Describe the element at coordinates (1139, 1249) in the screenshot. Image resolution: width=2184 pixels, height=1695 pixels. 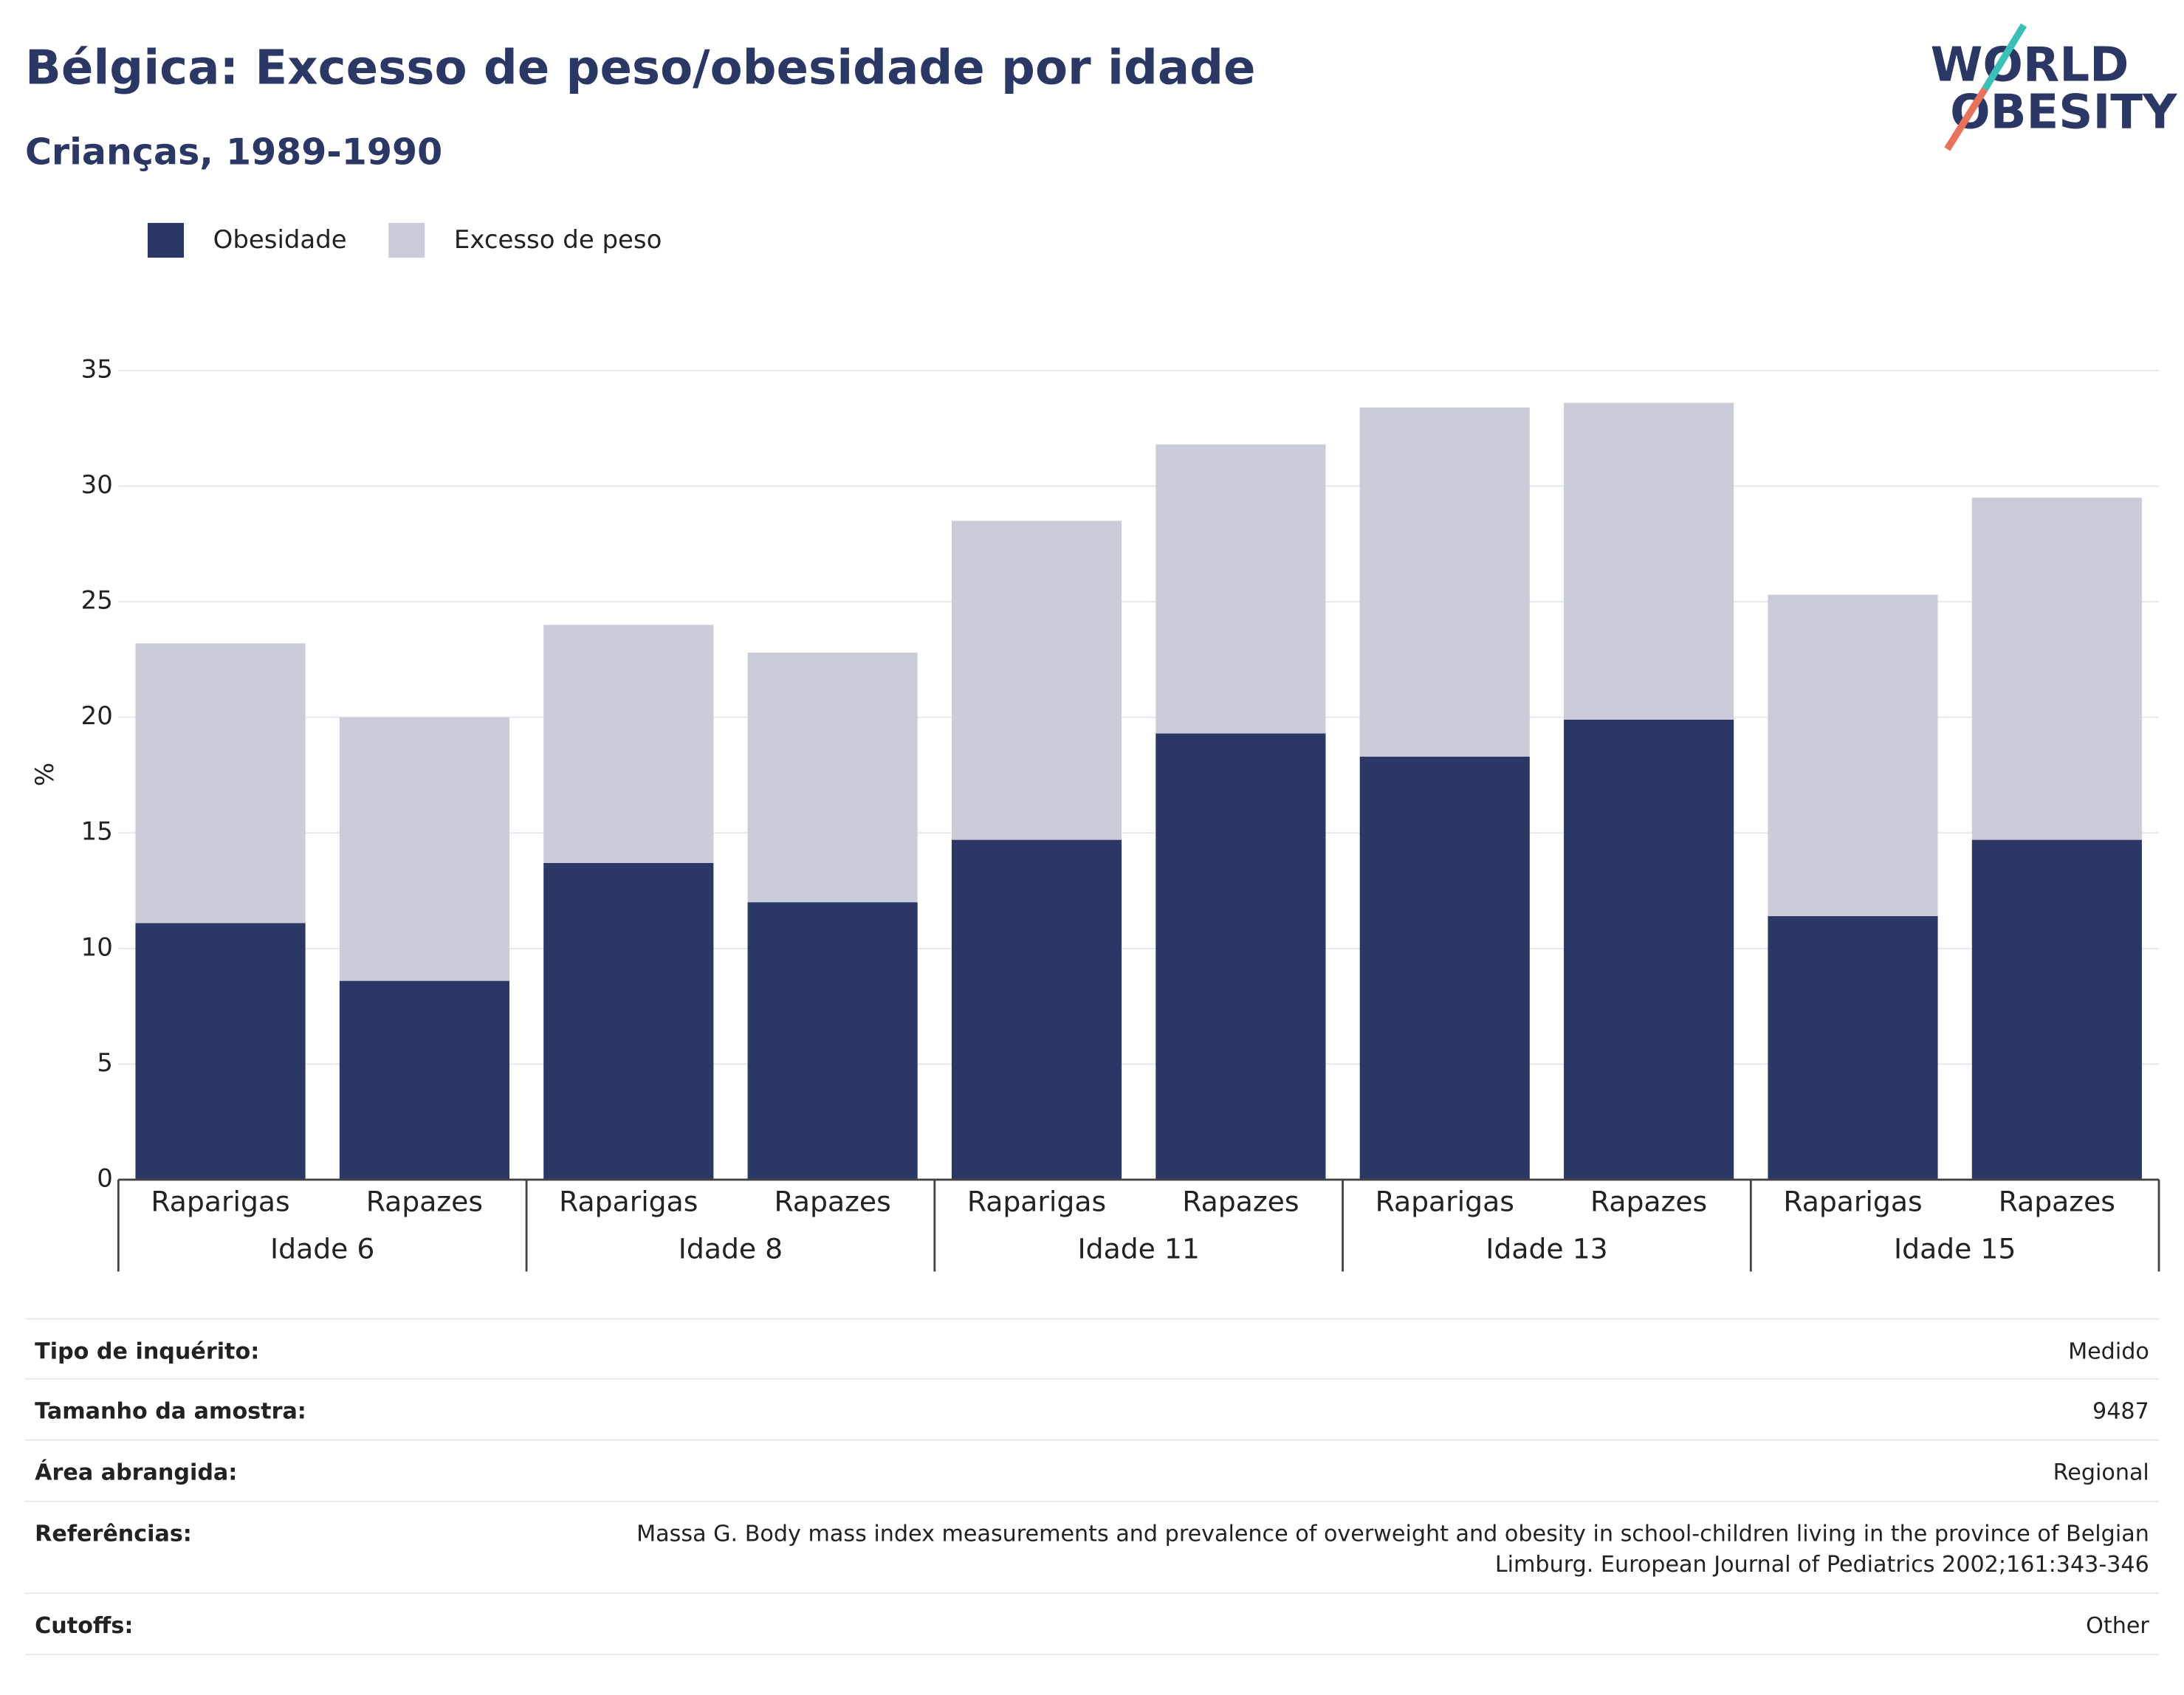
I see `group-label: Idade 11` at that location.